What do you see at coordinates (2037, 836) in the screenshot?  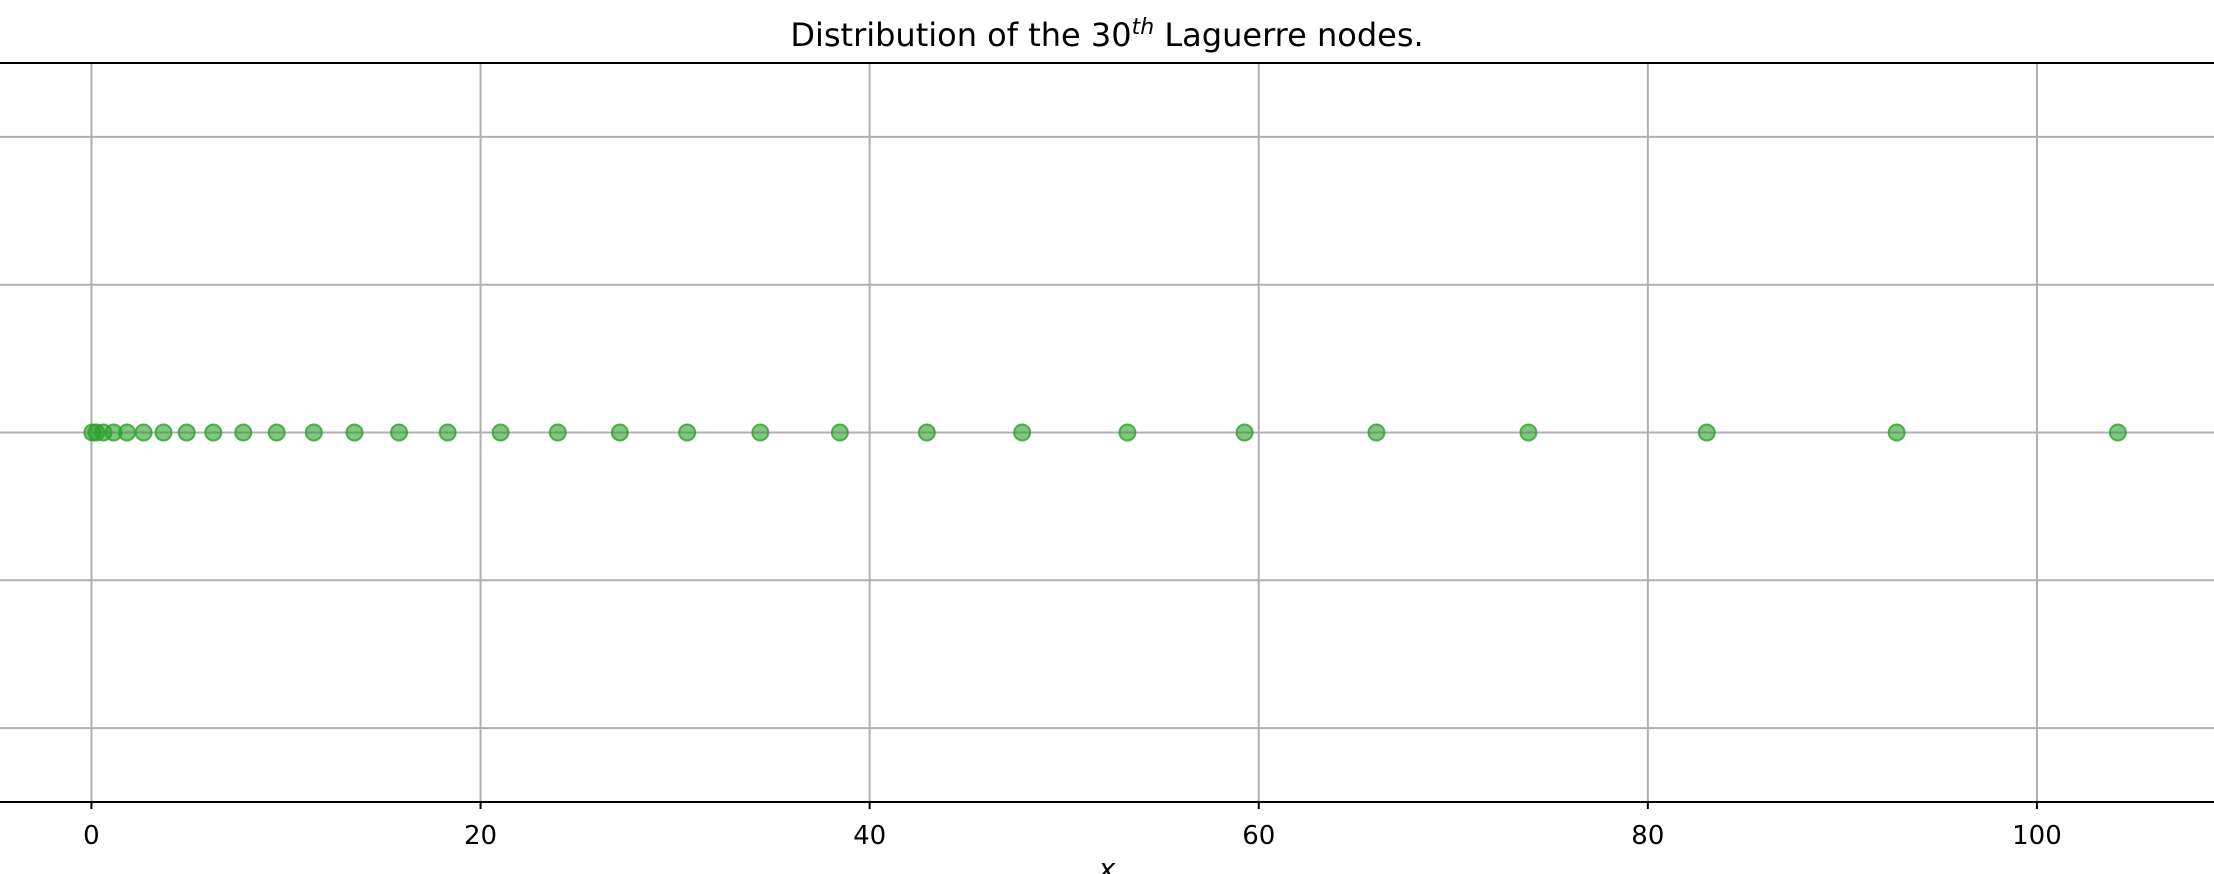 I see `x-tick-label: 100` at bounding box center [2037, 836].